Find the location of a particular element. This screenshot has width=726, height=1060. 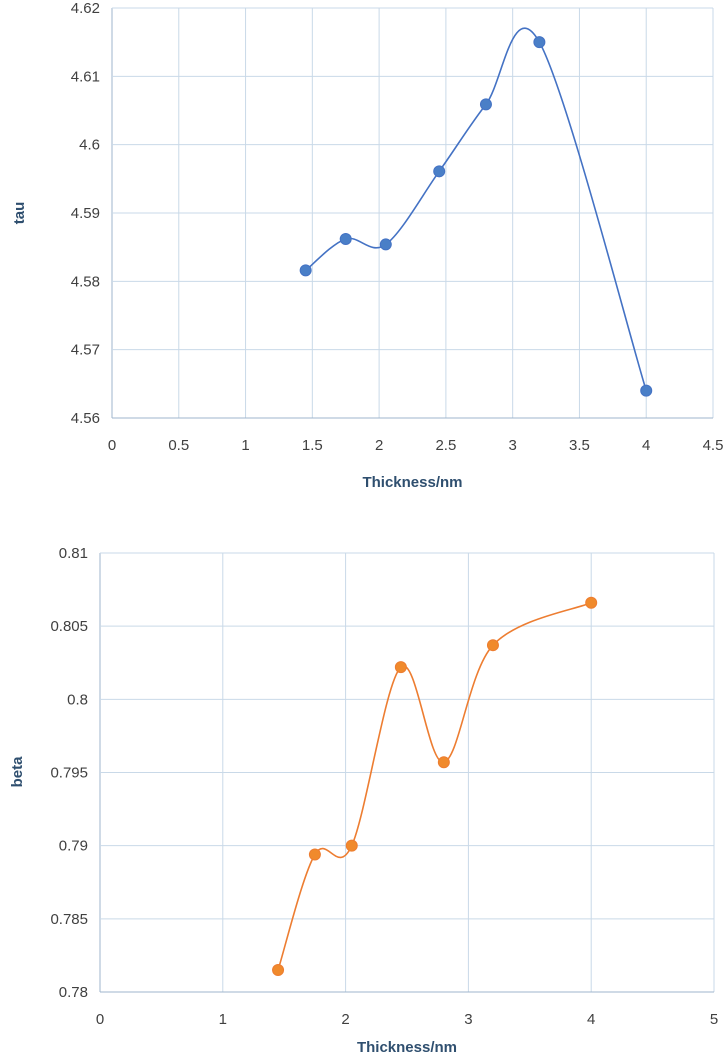

beta-y-axis-title: beta is located at coordinates (17, 772).